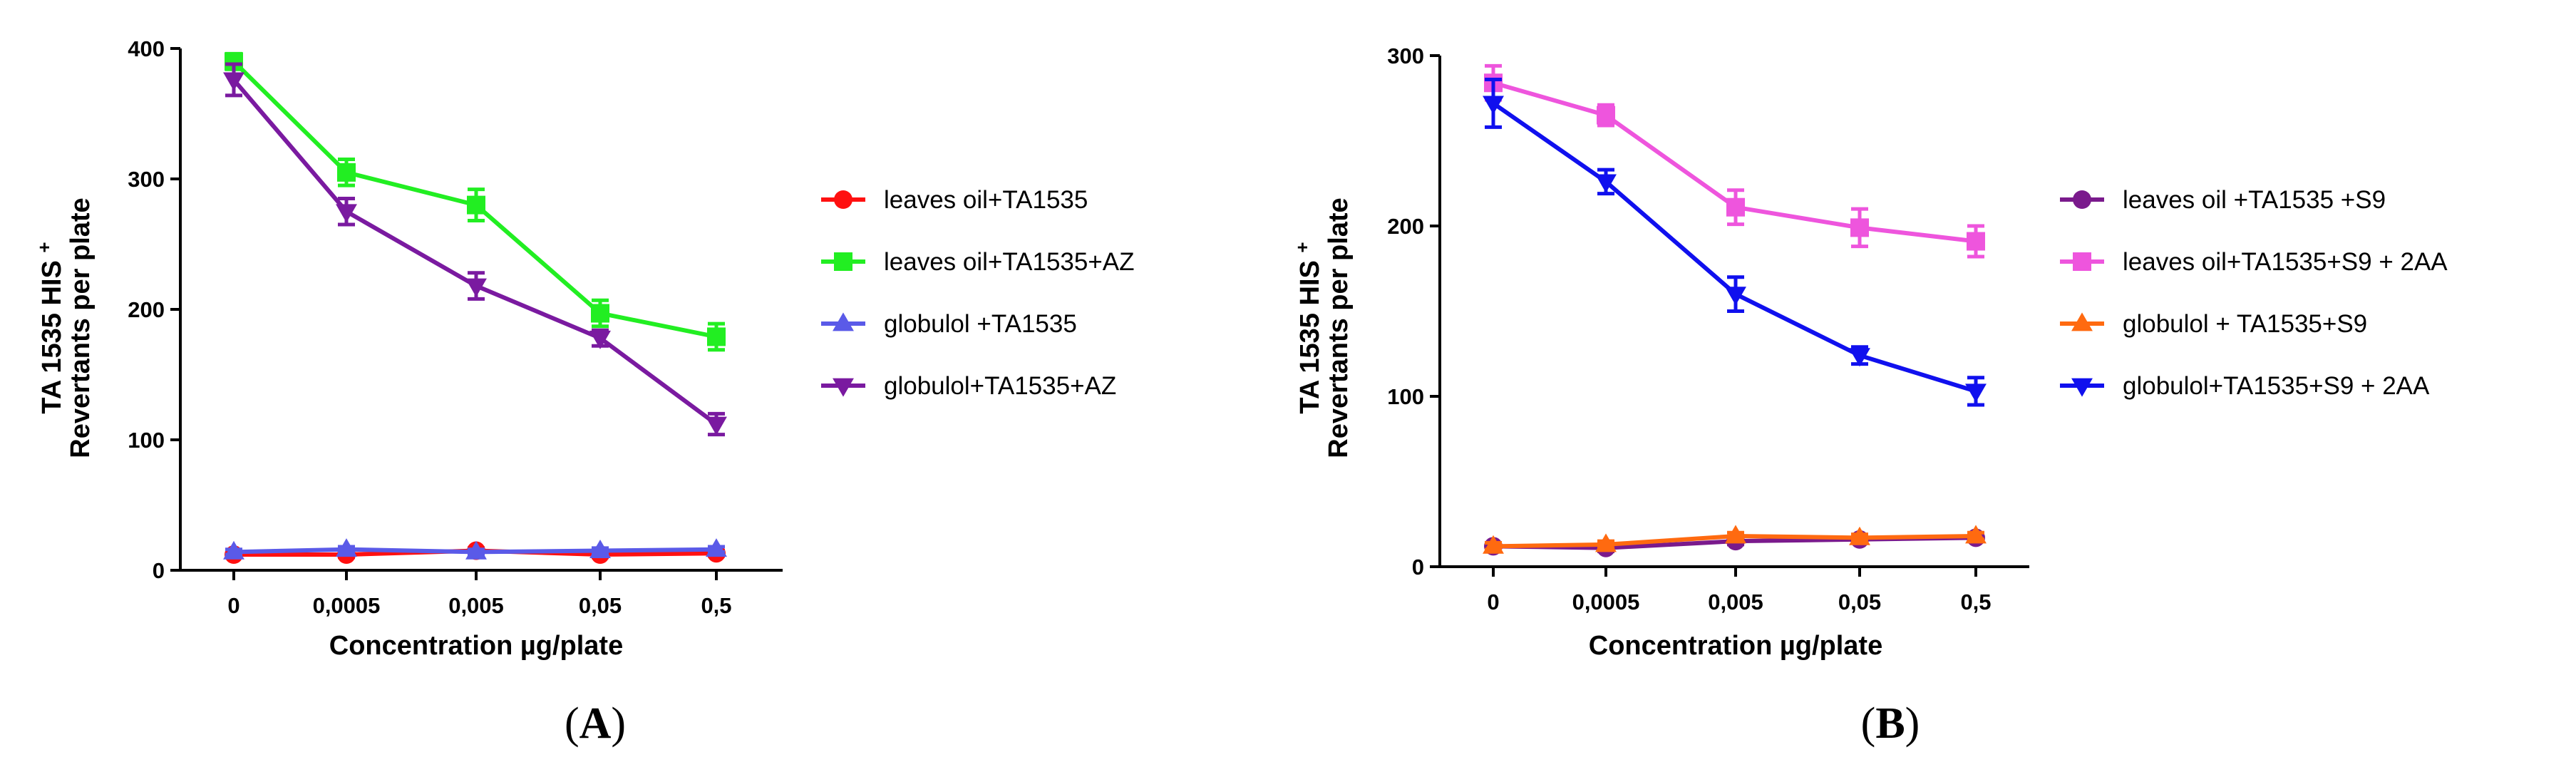  What do you see at coordinates (347, 605) in the screenshot?
I see `chart-a-xtick-label-1: 0,0005` at bounding box center [347, 605].